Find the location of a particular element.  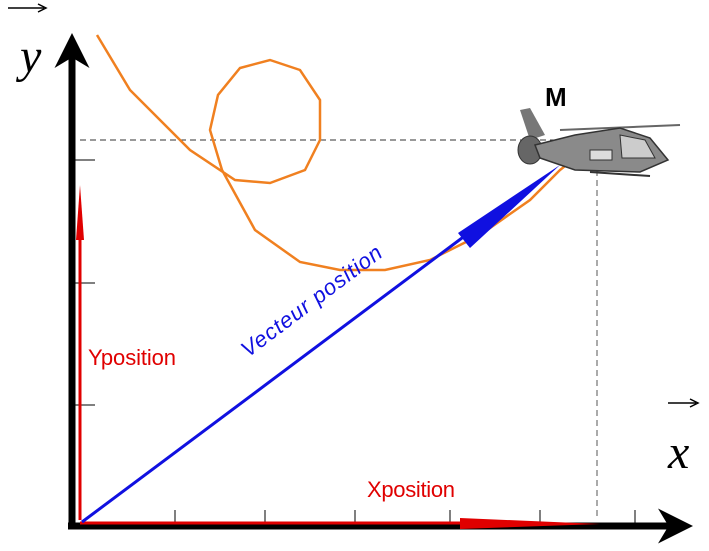

point-label: M is located at coordinates (556, 97).